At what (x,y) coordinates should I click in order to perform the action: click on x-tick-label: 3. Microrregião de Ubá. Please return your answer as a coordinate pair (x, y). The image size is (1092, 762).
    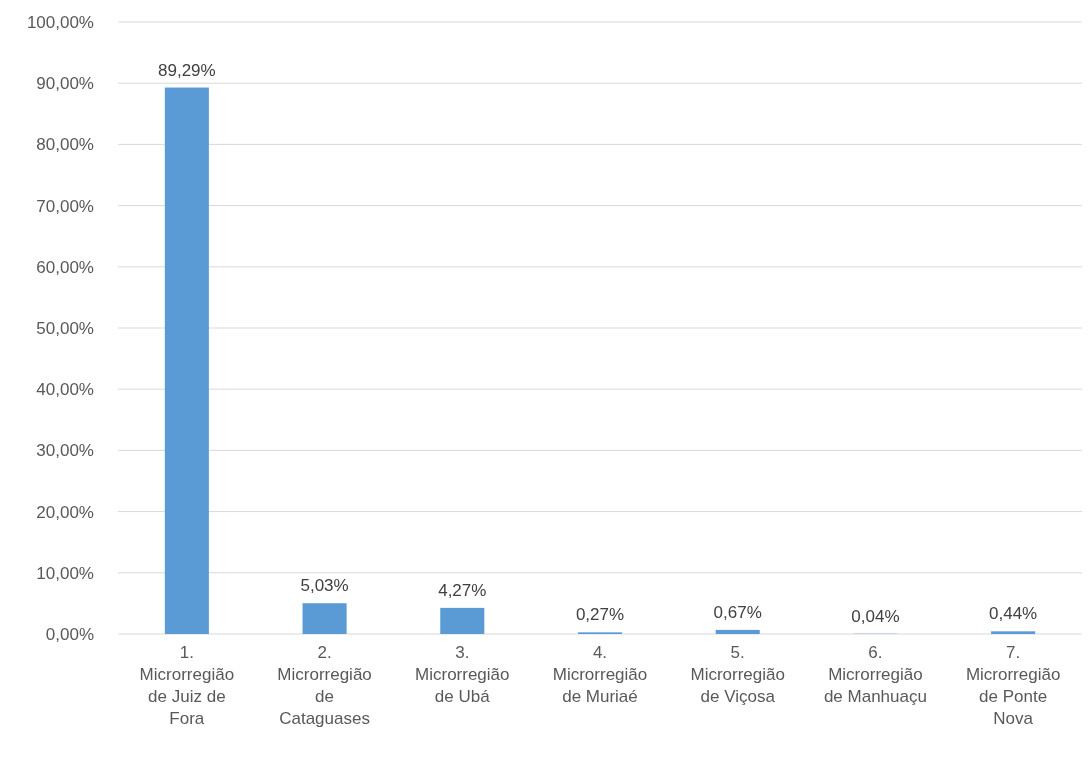
    Looking at the image, I should click on (462, 674).